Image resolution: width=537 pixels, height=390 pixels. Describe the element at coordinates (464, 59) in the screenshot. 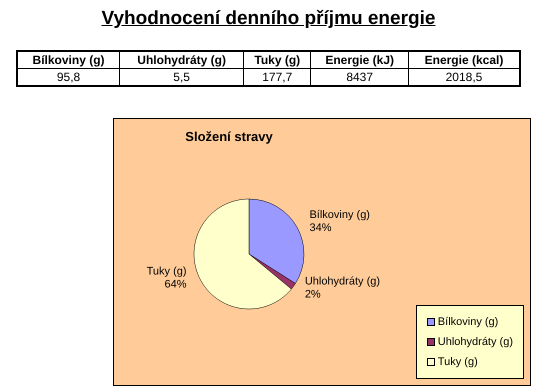

I see `category-label: Energie (kcal)` at that location.